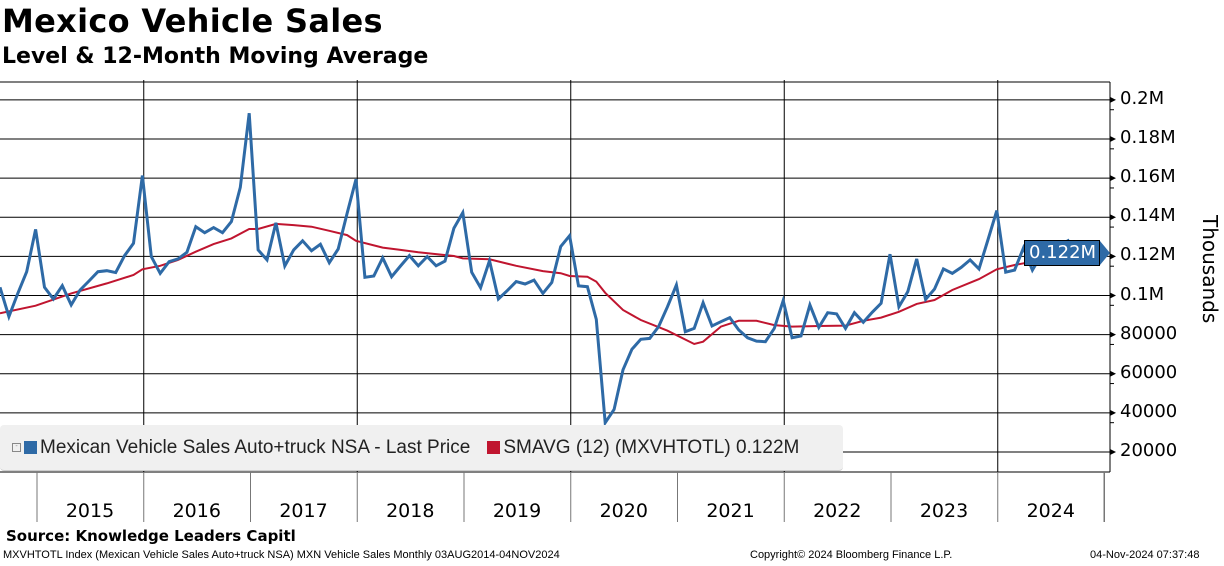 This screenshot has width=1224, height=566. Describe the element at coordinates (30, 447) in the screenshot. I see `legend-swatch-blue` at that location.